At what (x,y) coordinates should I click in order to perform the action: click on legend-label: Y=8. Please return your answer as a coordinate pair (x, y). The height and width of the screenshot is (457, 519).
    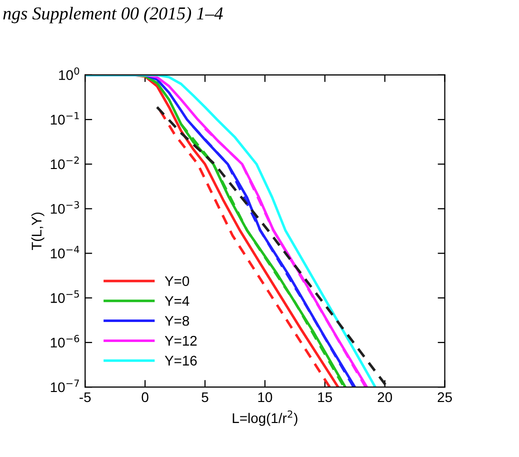
    Looking at the image, I should click on (177, 321).